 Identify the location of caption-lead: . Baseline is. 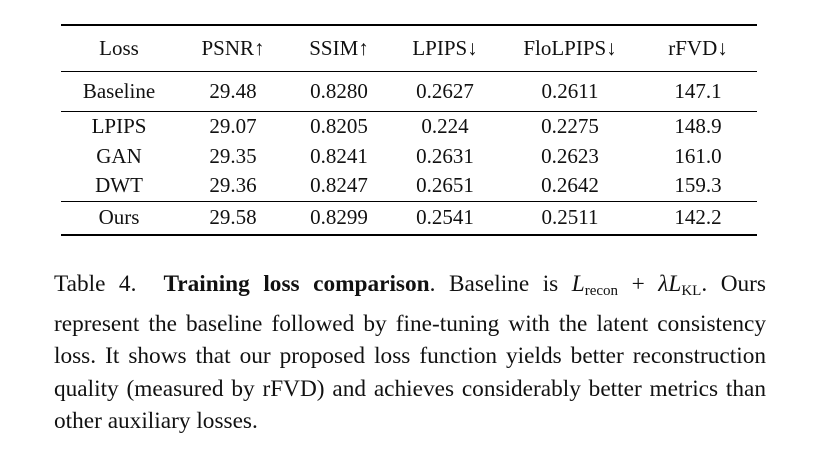
(500, 284).